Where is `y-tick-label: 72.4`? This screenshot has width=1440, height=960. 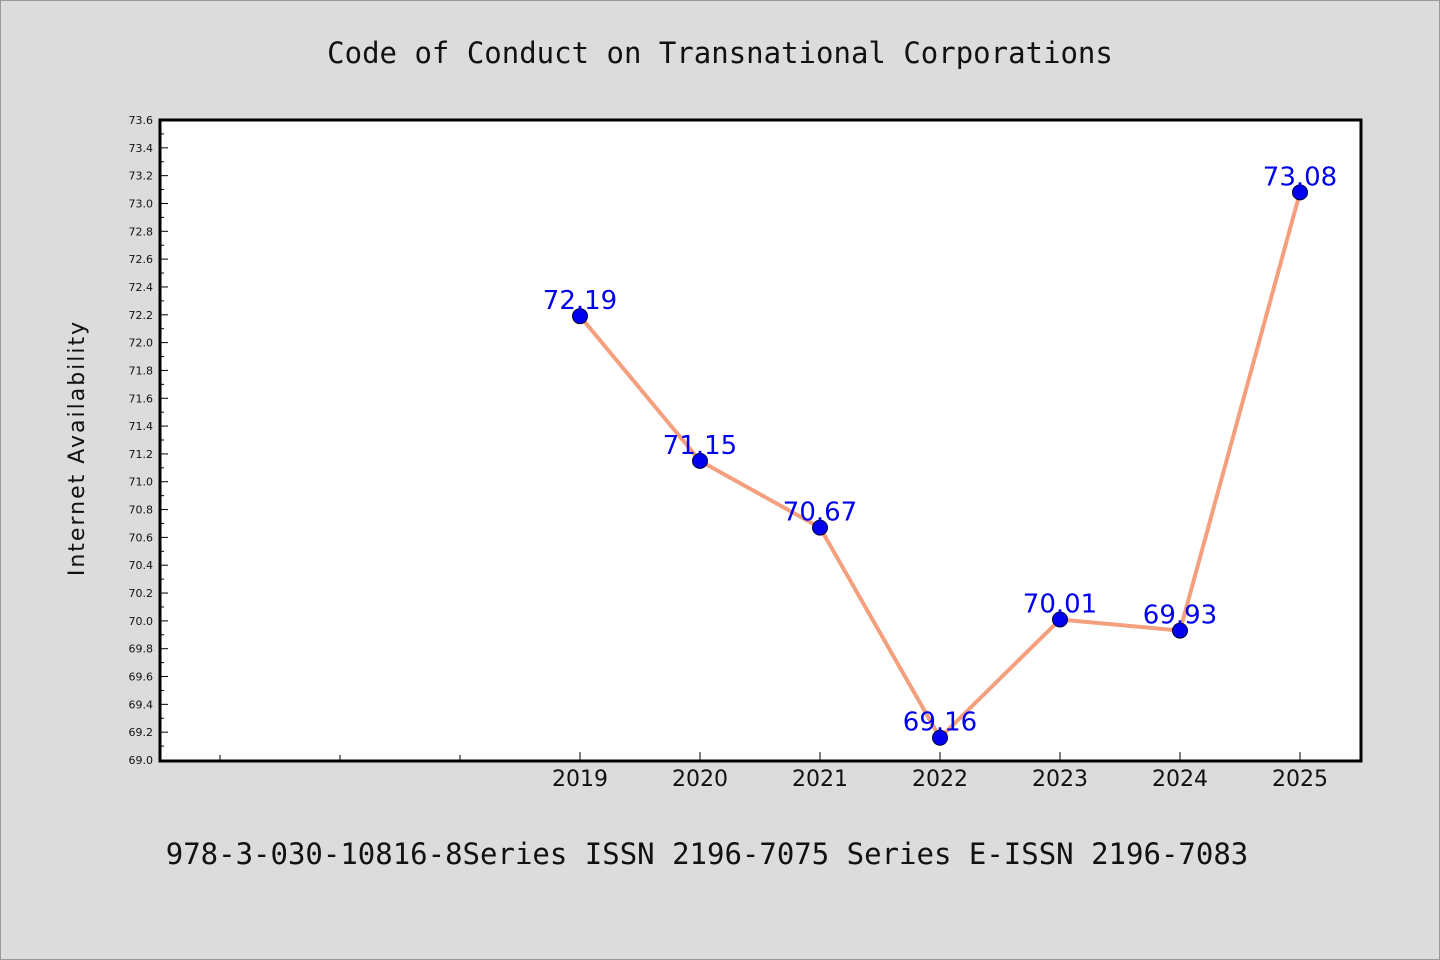
y-tick-label: 72.4 is located at coordinates (141, 287).